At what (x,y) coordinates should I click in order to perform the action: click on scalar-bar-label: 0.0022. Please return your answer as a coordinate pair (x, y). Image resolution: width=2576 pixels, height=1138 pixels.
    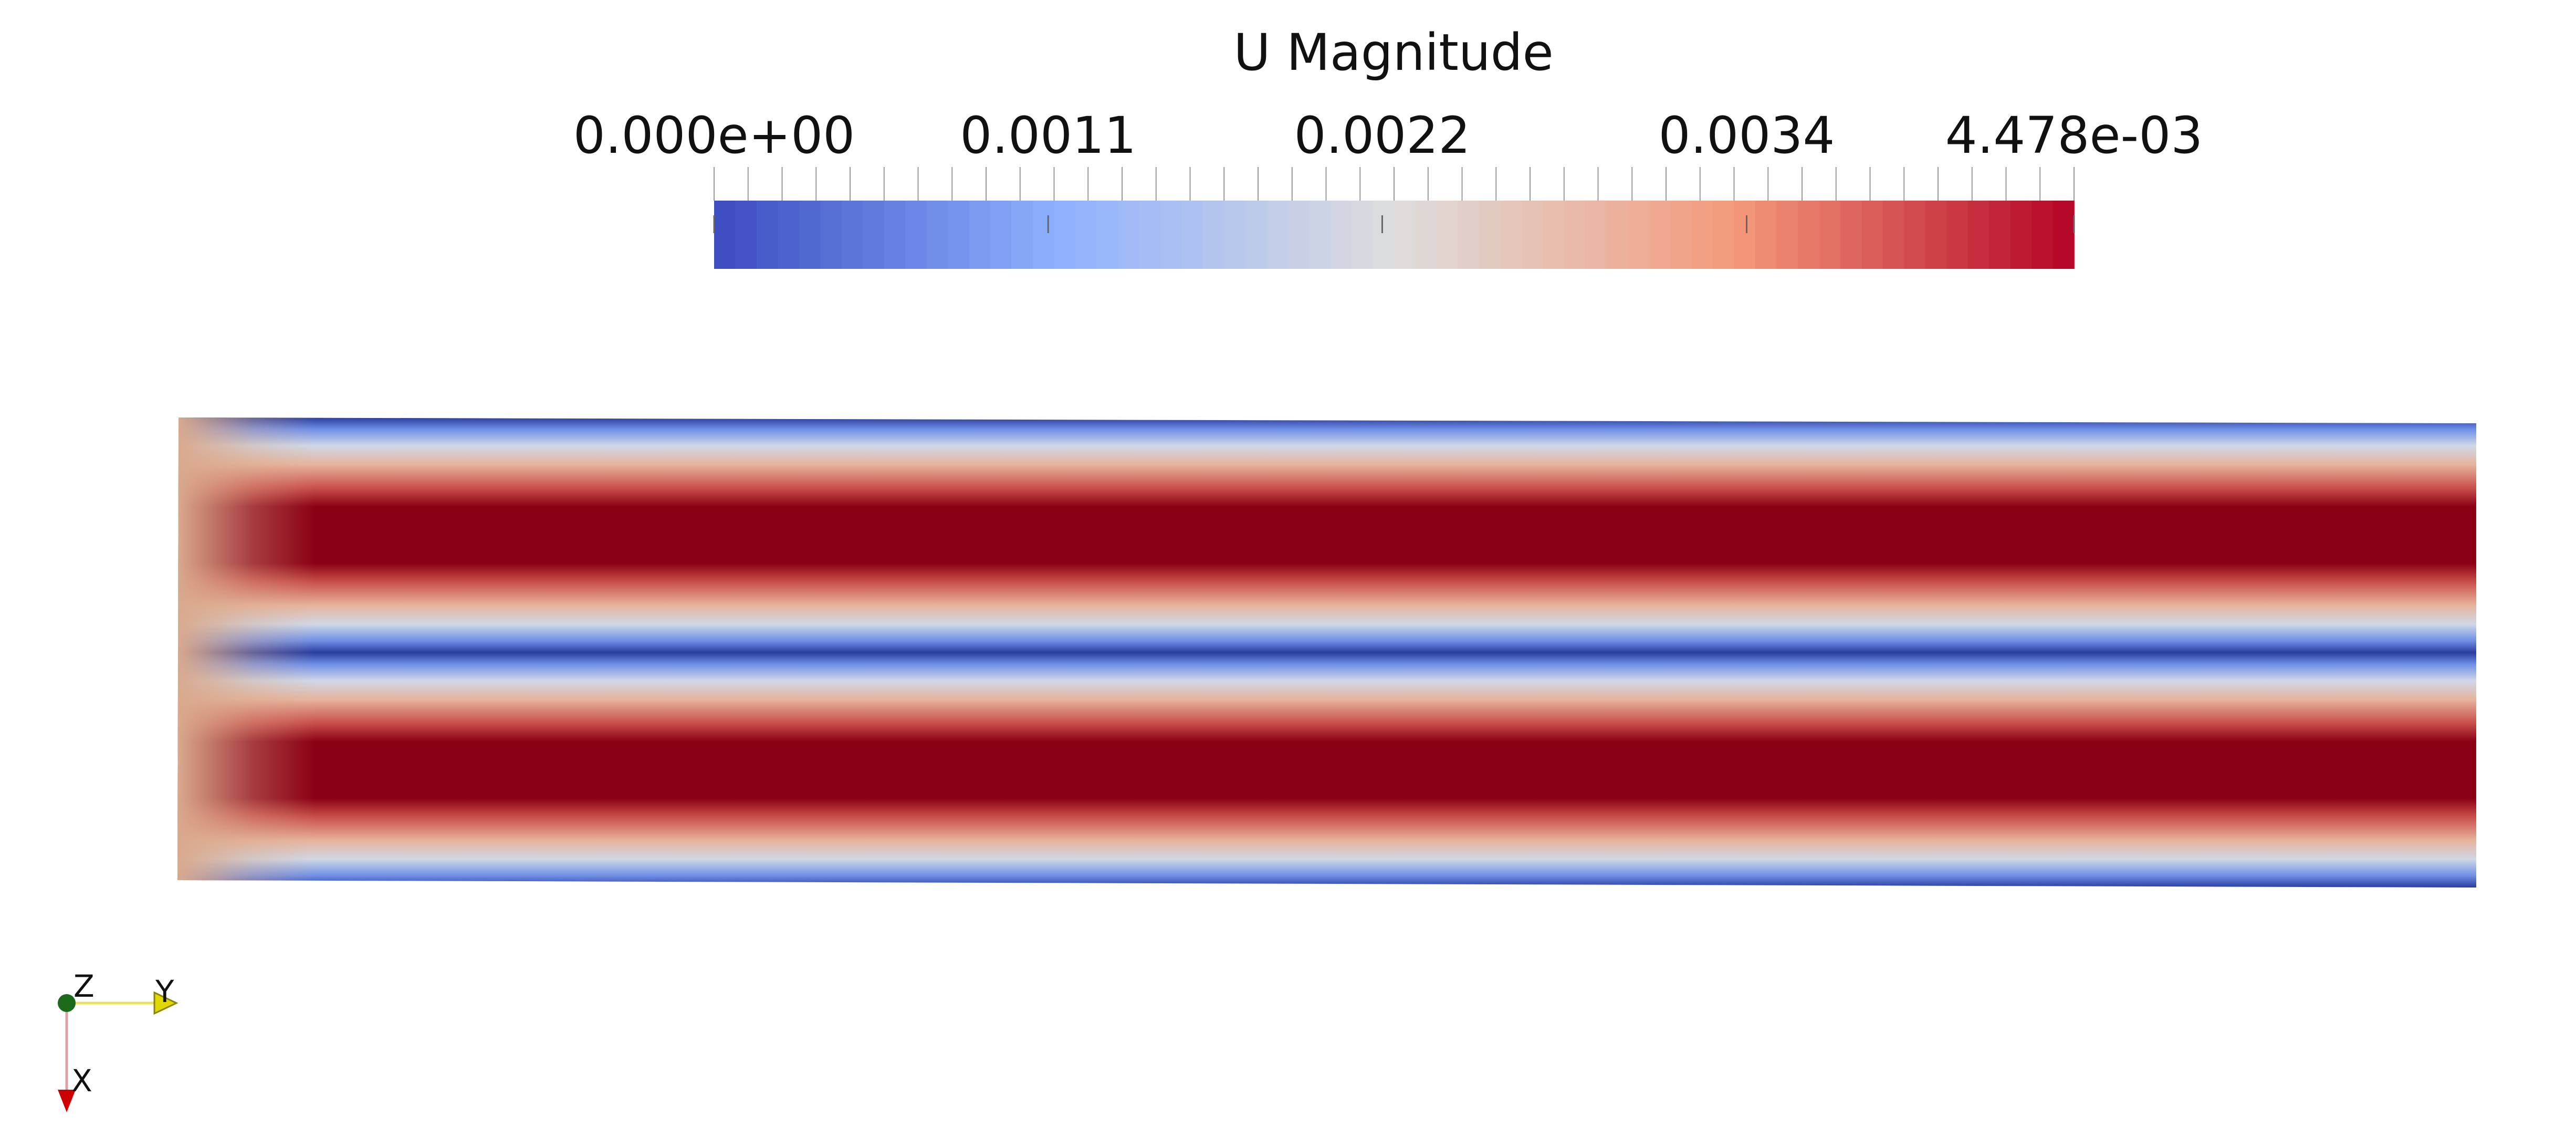
    Looking at the image, I should click on (1383, 135).